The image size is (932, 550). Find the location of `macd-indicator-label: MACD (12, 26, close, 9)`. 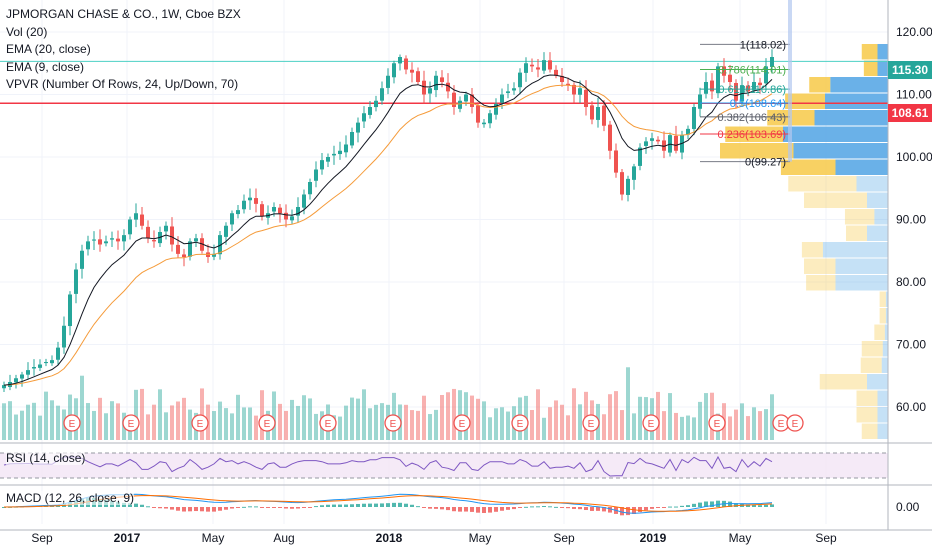

macd-indicator-label: MACD (12, 26, close, 9) is located at coordinates (70, 498).